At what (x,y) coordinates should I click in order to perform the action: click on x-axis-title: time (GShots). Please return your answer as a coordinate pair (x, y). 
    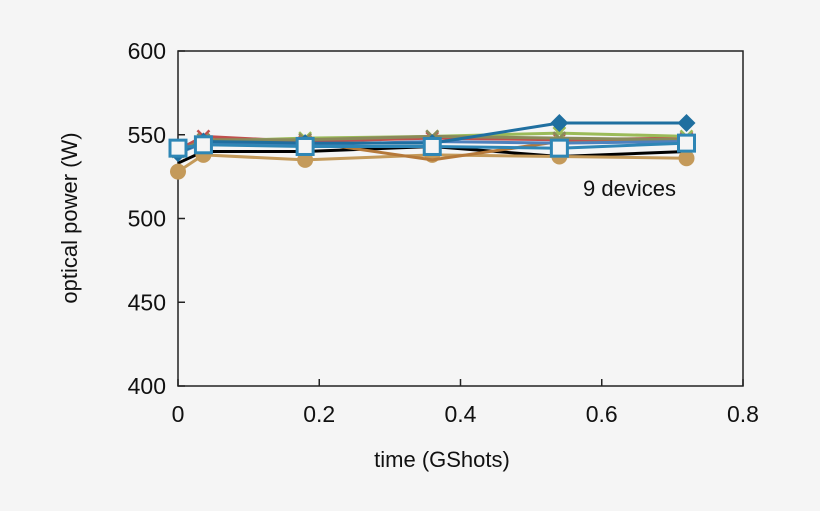
    Looking at the image, I should click on (442, 459).